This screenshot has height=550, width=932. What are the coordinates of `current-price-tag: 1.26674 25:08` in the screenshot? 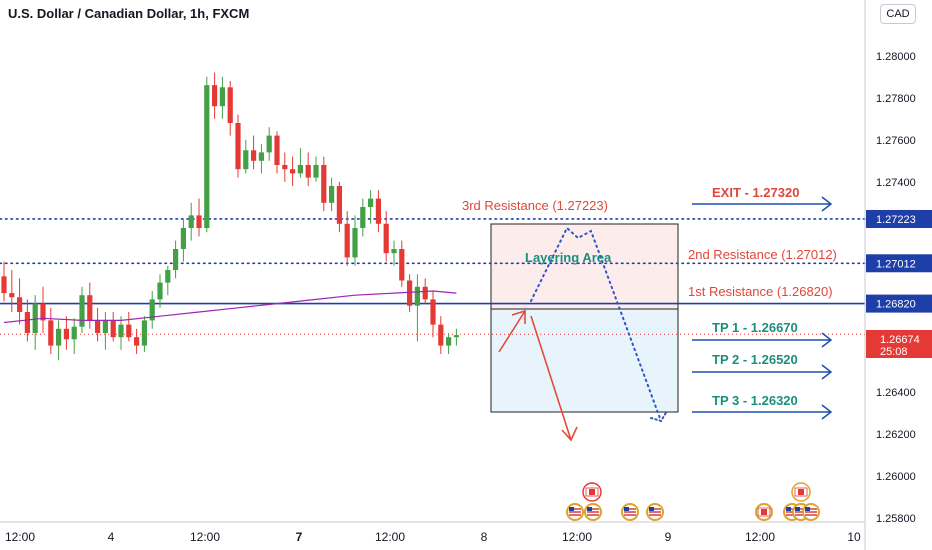 It's located at (899, 344).